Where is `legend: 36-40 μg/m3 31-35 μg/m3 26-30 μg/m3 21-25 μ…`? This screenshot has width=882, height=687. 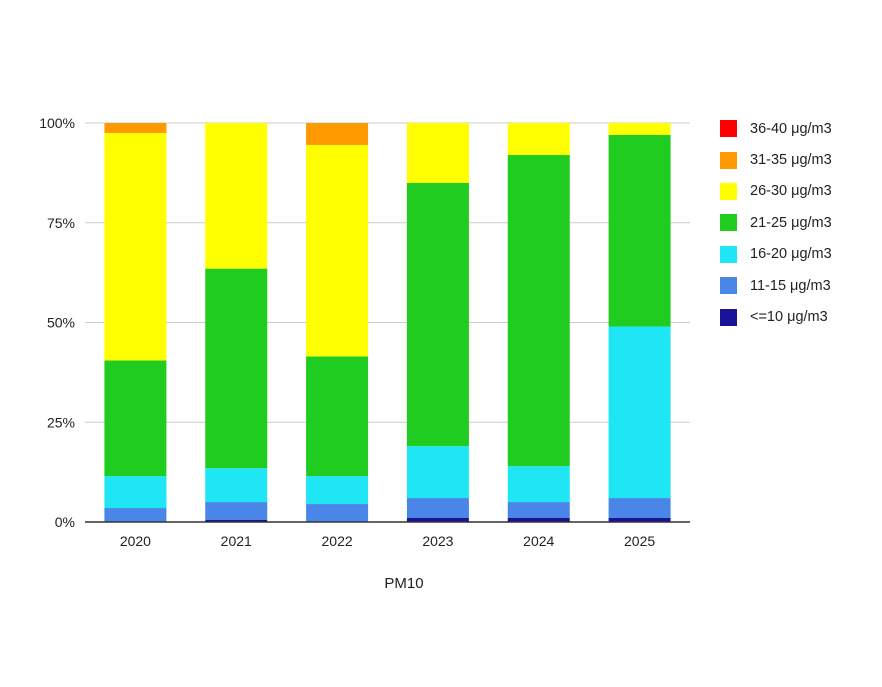
legend: 36-40 μg/m3 31-35 μg/m3 26-30 μg/m3 21-25 μ… is located at coordinates (776, 223).